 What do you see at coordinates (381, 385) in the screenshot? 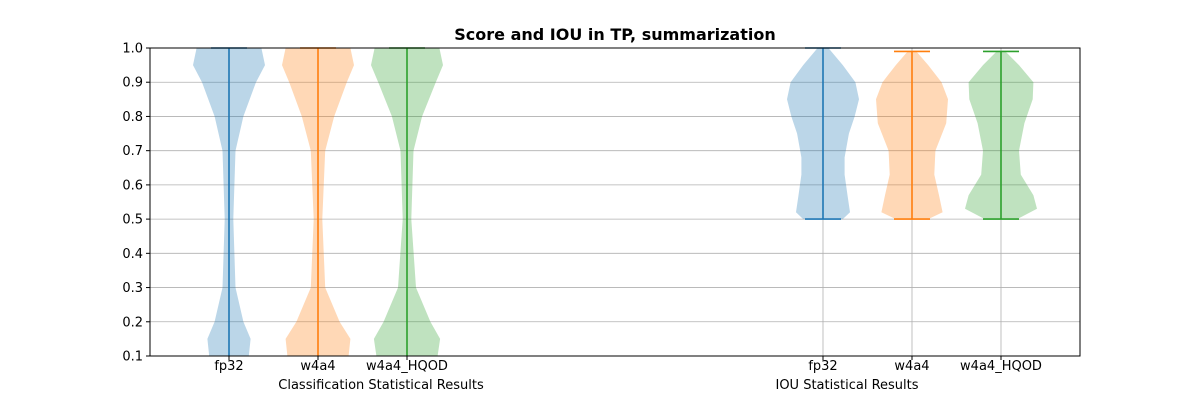
I see `group-label-classification: Classification Statistical Results` at bounding box center [381, 385].